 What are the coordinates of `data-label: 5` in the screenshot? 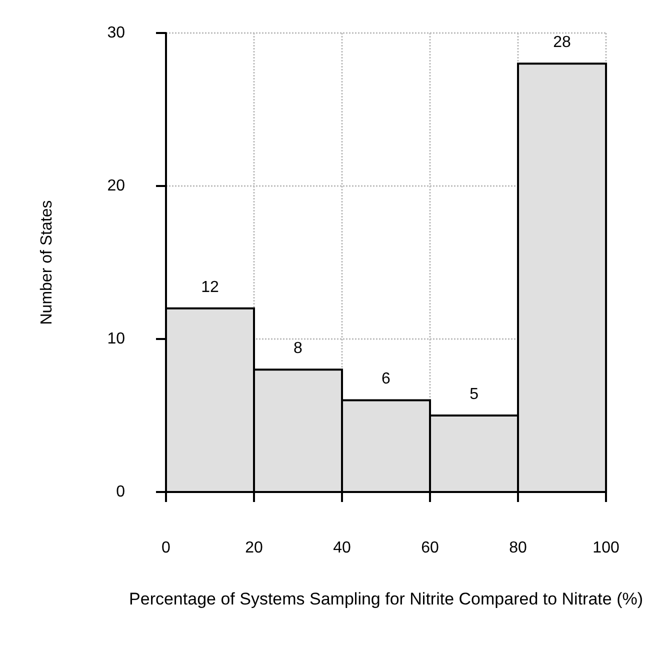 It's located at (474, 394).